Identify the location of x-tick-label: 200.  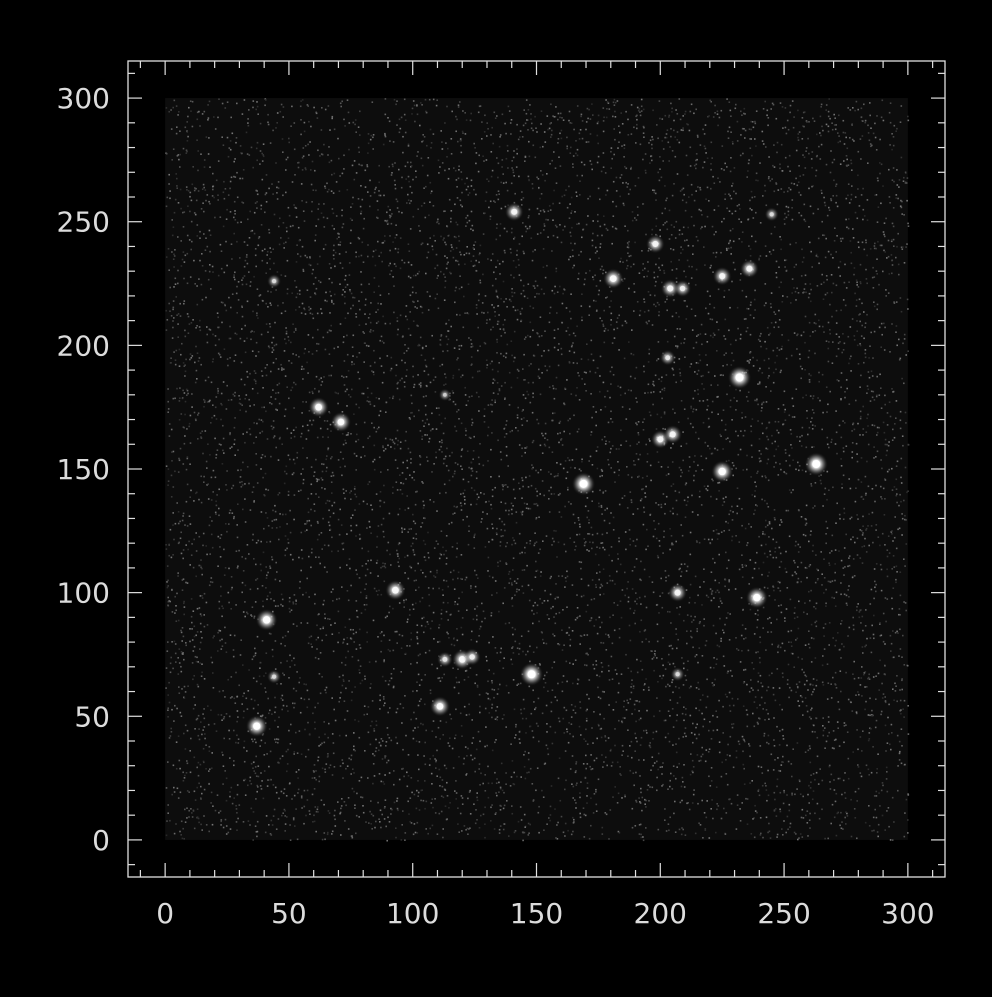
(660, 913).